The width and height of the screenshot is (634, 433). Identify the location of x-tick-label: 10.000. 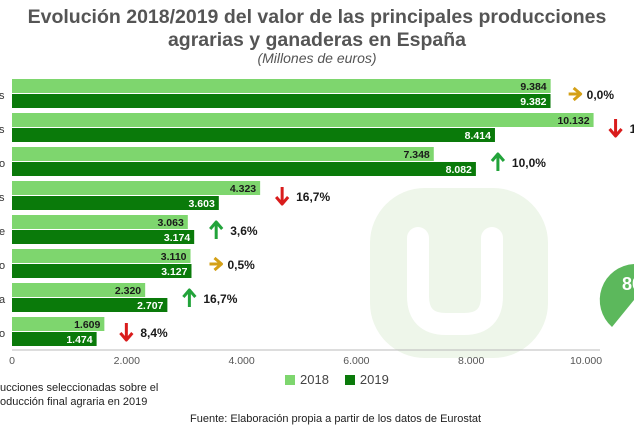
(586, 361).